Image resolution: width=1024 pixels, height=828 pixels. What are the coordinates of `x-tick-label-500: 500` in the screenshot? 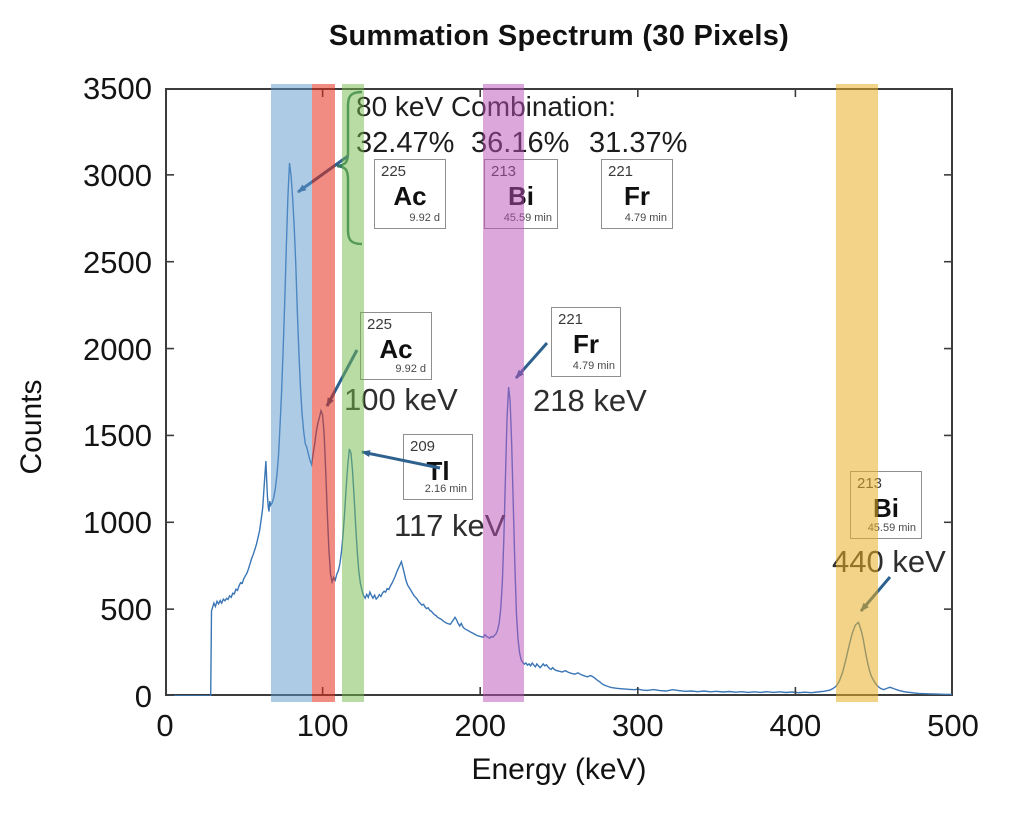 It's located at (953, 725).